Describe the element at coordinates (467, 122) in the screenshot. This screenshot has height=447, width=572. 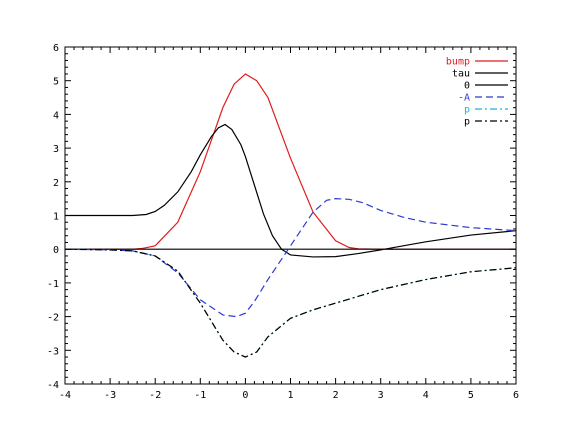
I see `legend-label-5: p` at that location.